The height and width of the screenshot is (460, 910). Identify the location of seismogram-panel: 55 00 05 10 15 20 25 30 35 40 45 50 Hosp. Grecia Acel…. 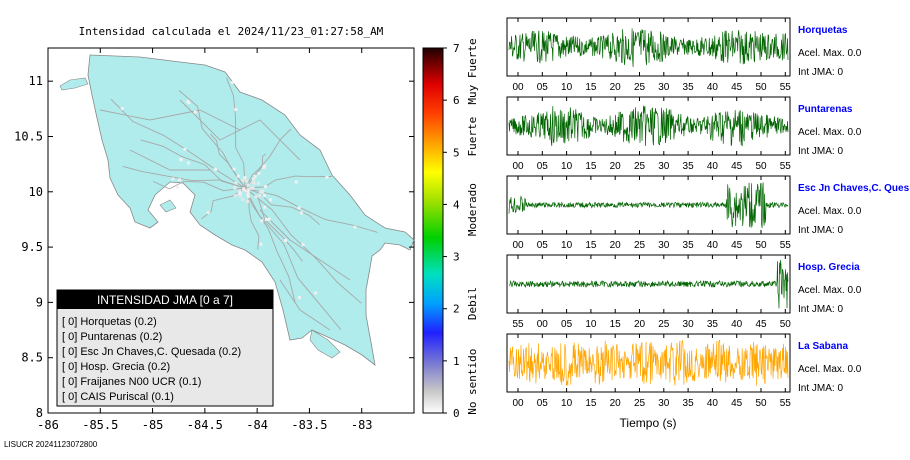
(684, 292).